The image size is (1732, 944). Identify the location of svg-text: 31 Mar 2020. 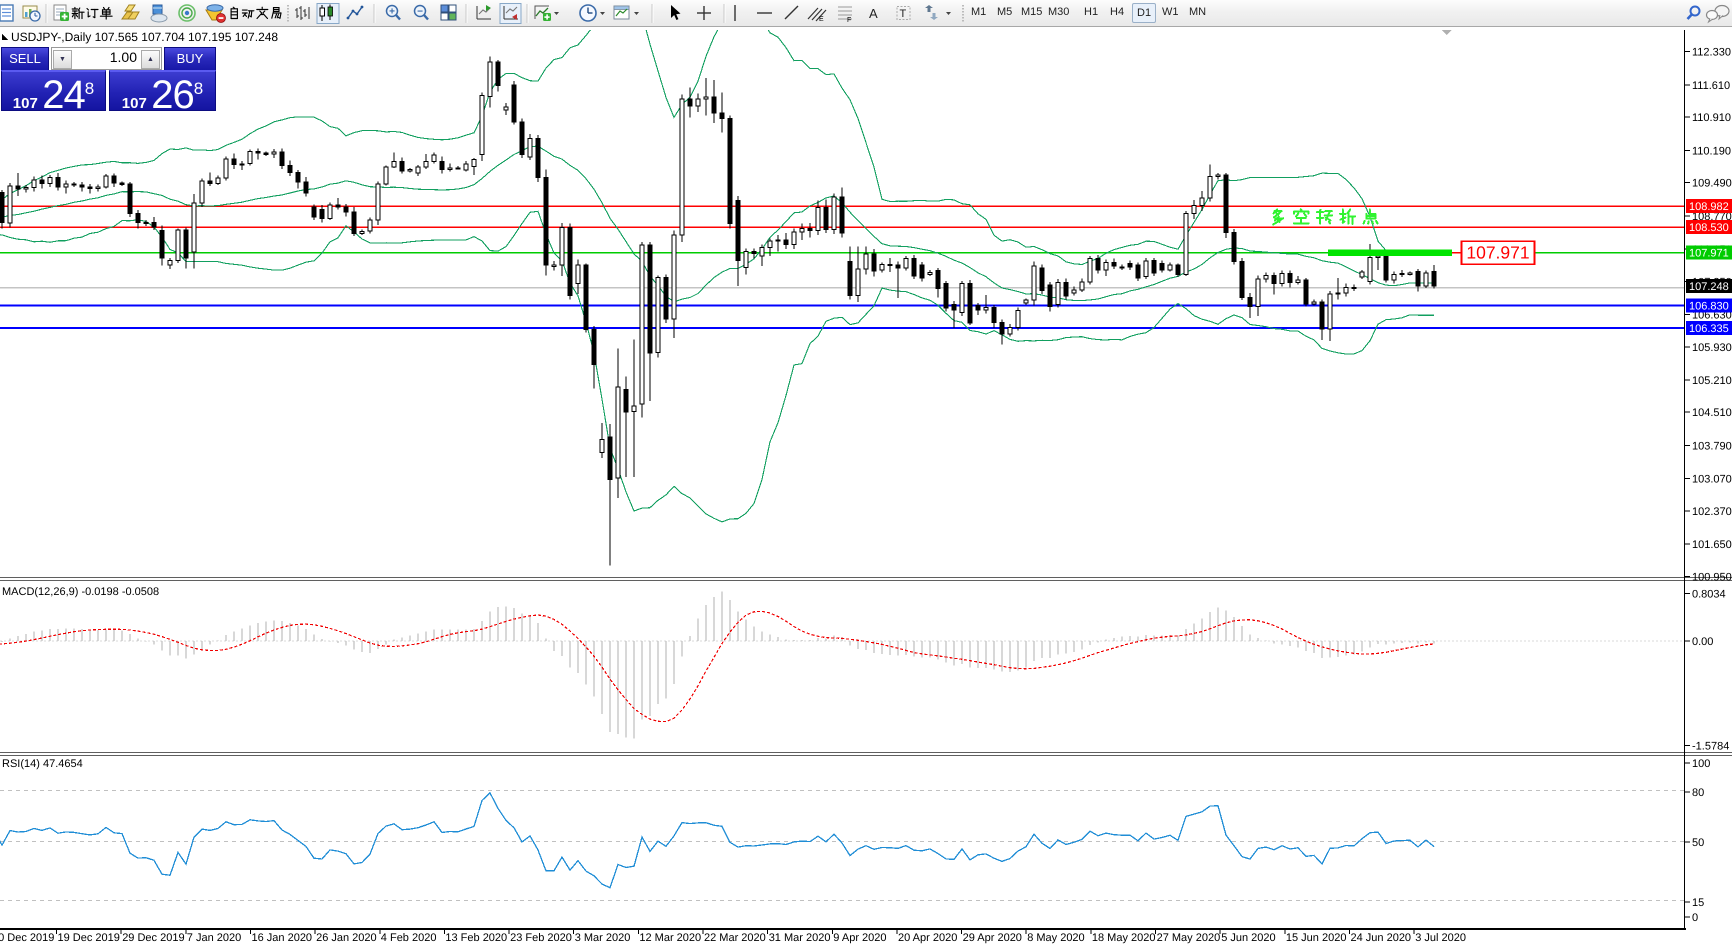
(800, 938).